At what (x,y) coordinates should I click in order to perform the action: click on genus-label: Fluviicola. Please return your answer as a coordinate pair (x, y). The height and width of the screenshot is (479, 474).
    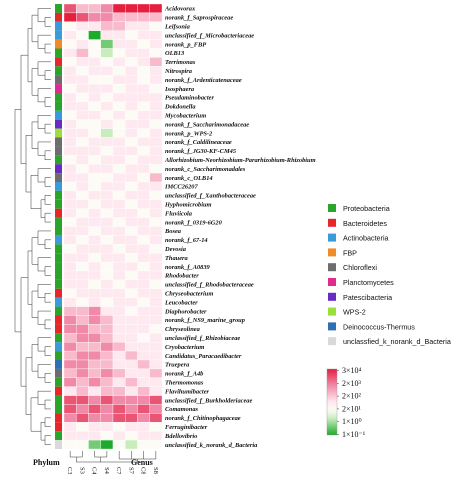
    Looking at the image, I should click on (179, 213).